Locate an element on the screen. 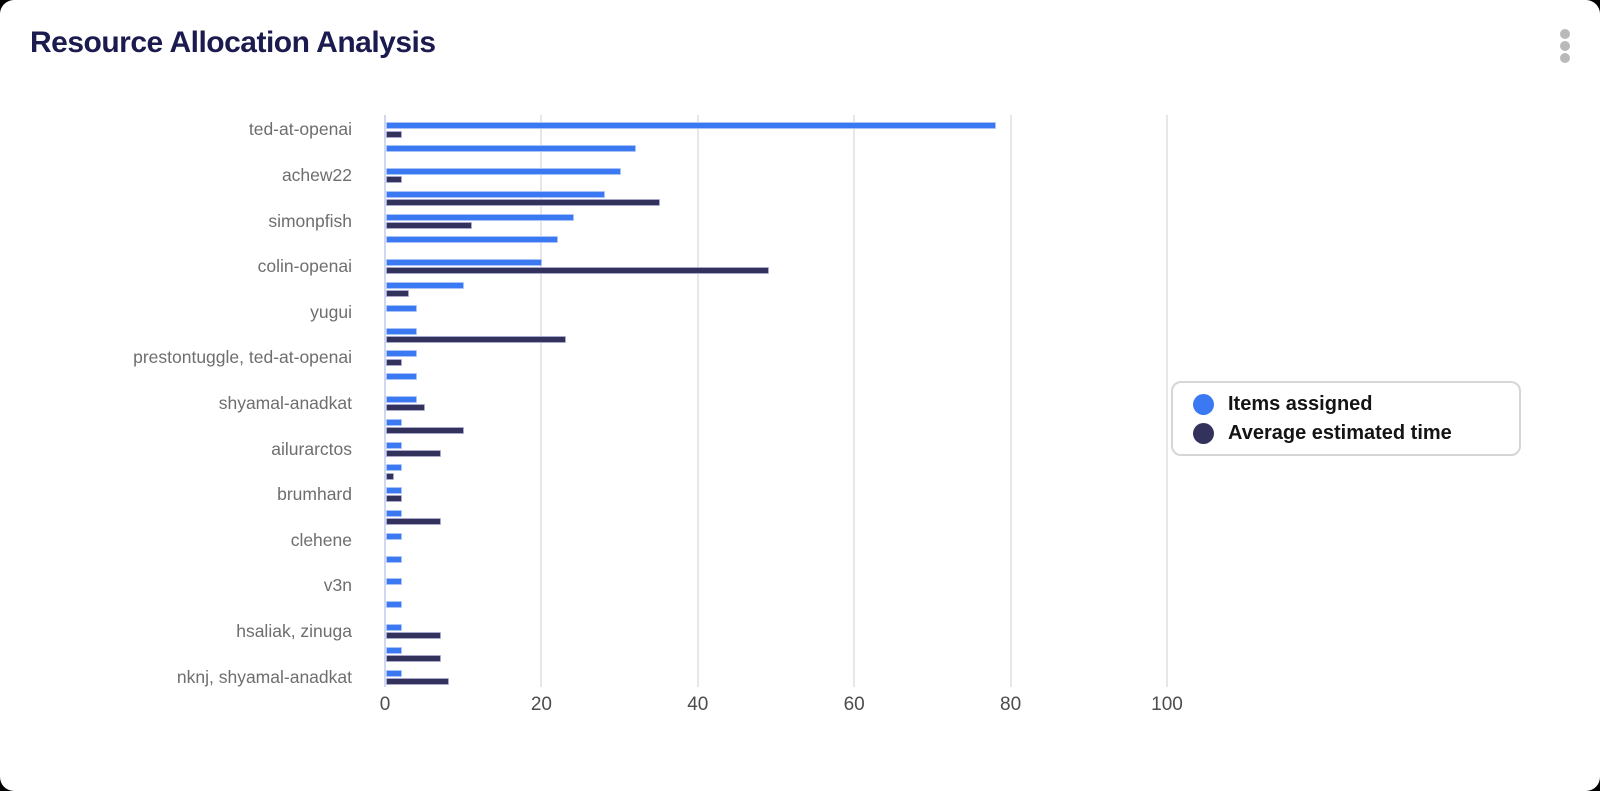 The image size is (1600, 791). chart-row: v3n is located at coordinates (800, 583).